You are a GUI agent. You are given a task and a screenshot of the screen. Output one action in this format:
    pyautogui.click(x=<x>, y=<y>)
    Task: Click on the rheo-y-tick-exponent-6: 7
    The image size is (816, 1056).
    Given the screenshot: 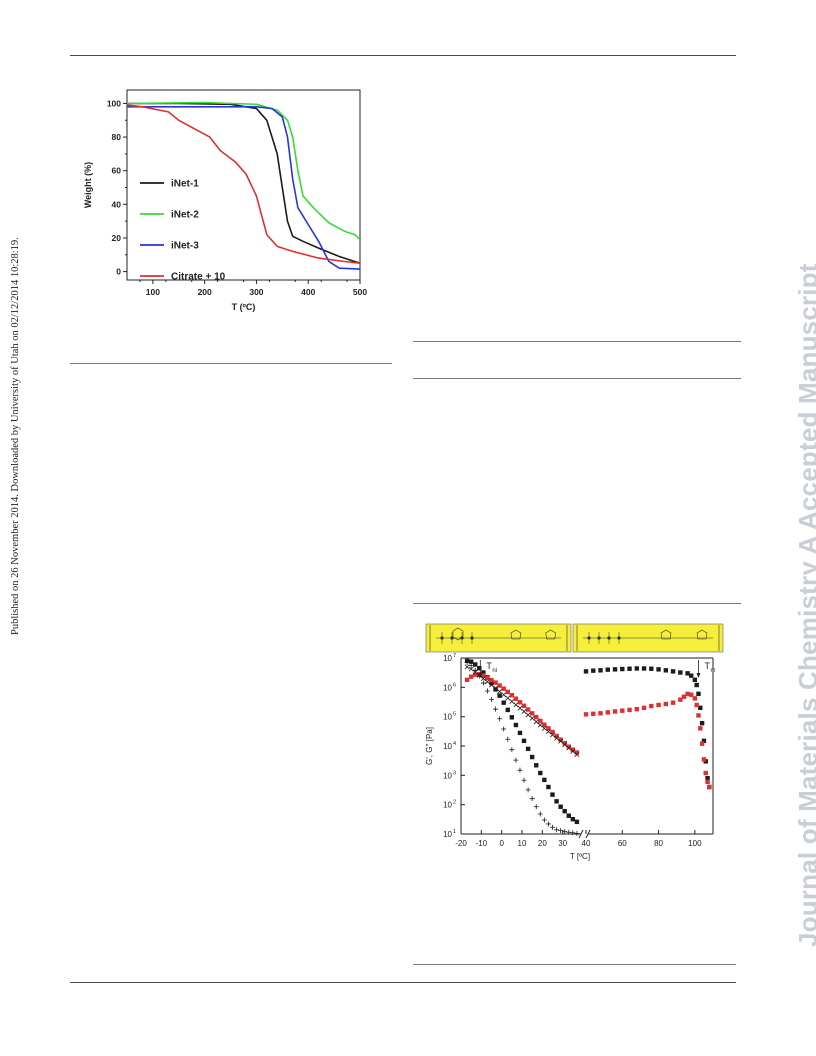 What is the action you would take?
    pyautogui.click(x=454, y=656)
    